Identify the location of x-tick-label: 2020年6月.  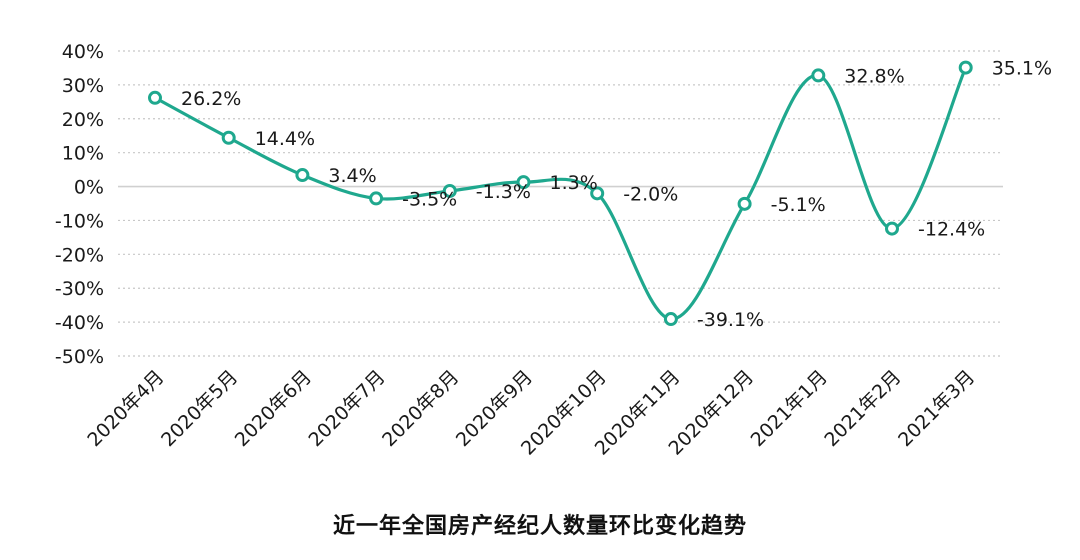
(273, 408).